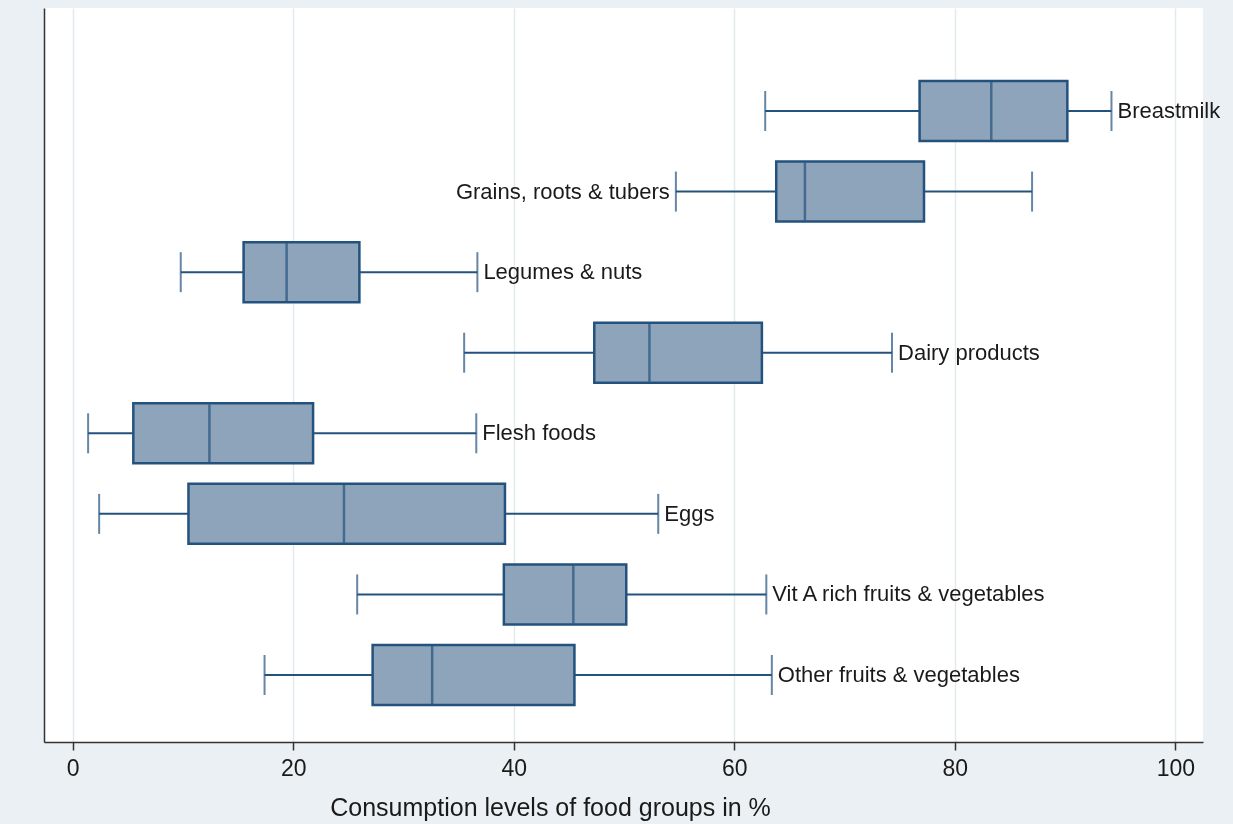 The height and width of the screenshot is (824, 1233). I want to click on y-tick-label: Other fruits & vegetables, so click(898, 674).